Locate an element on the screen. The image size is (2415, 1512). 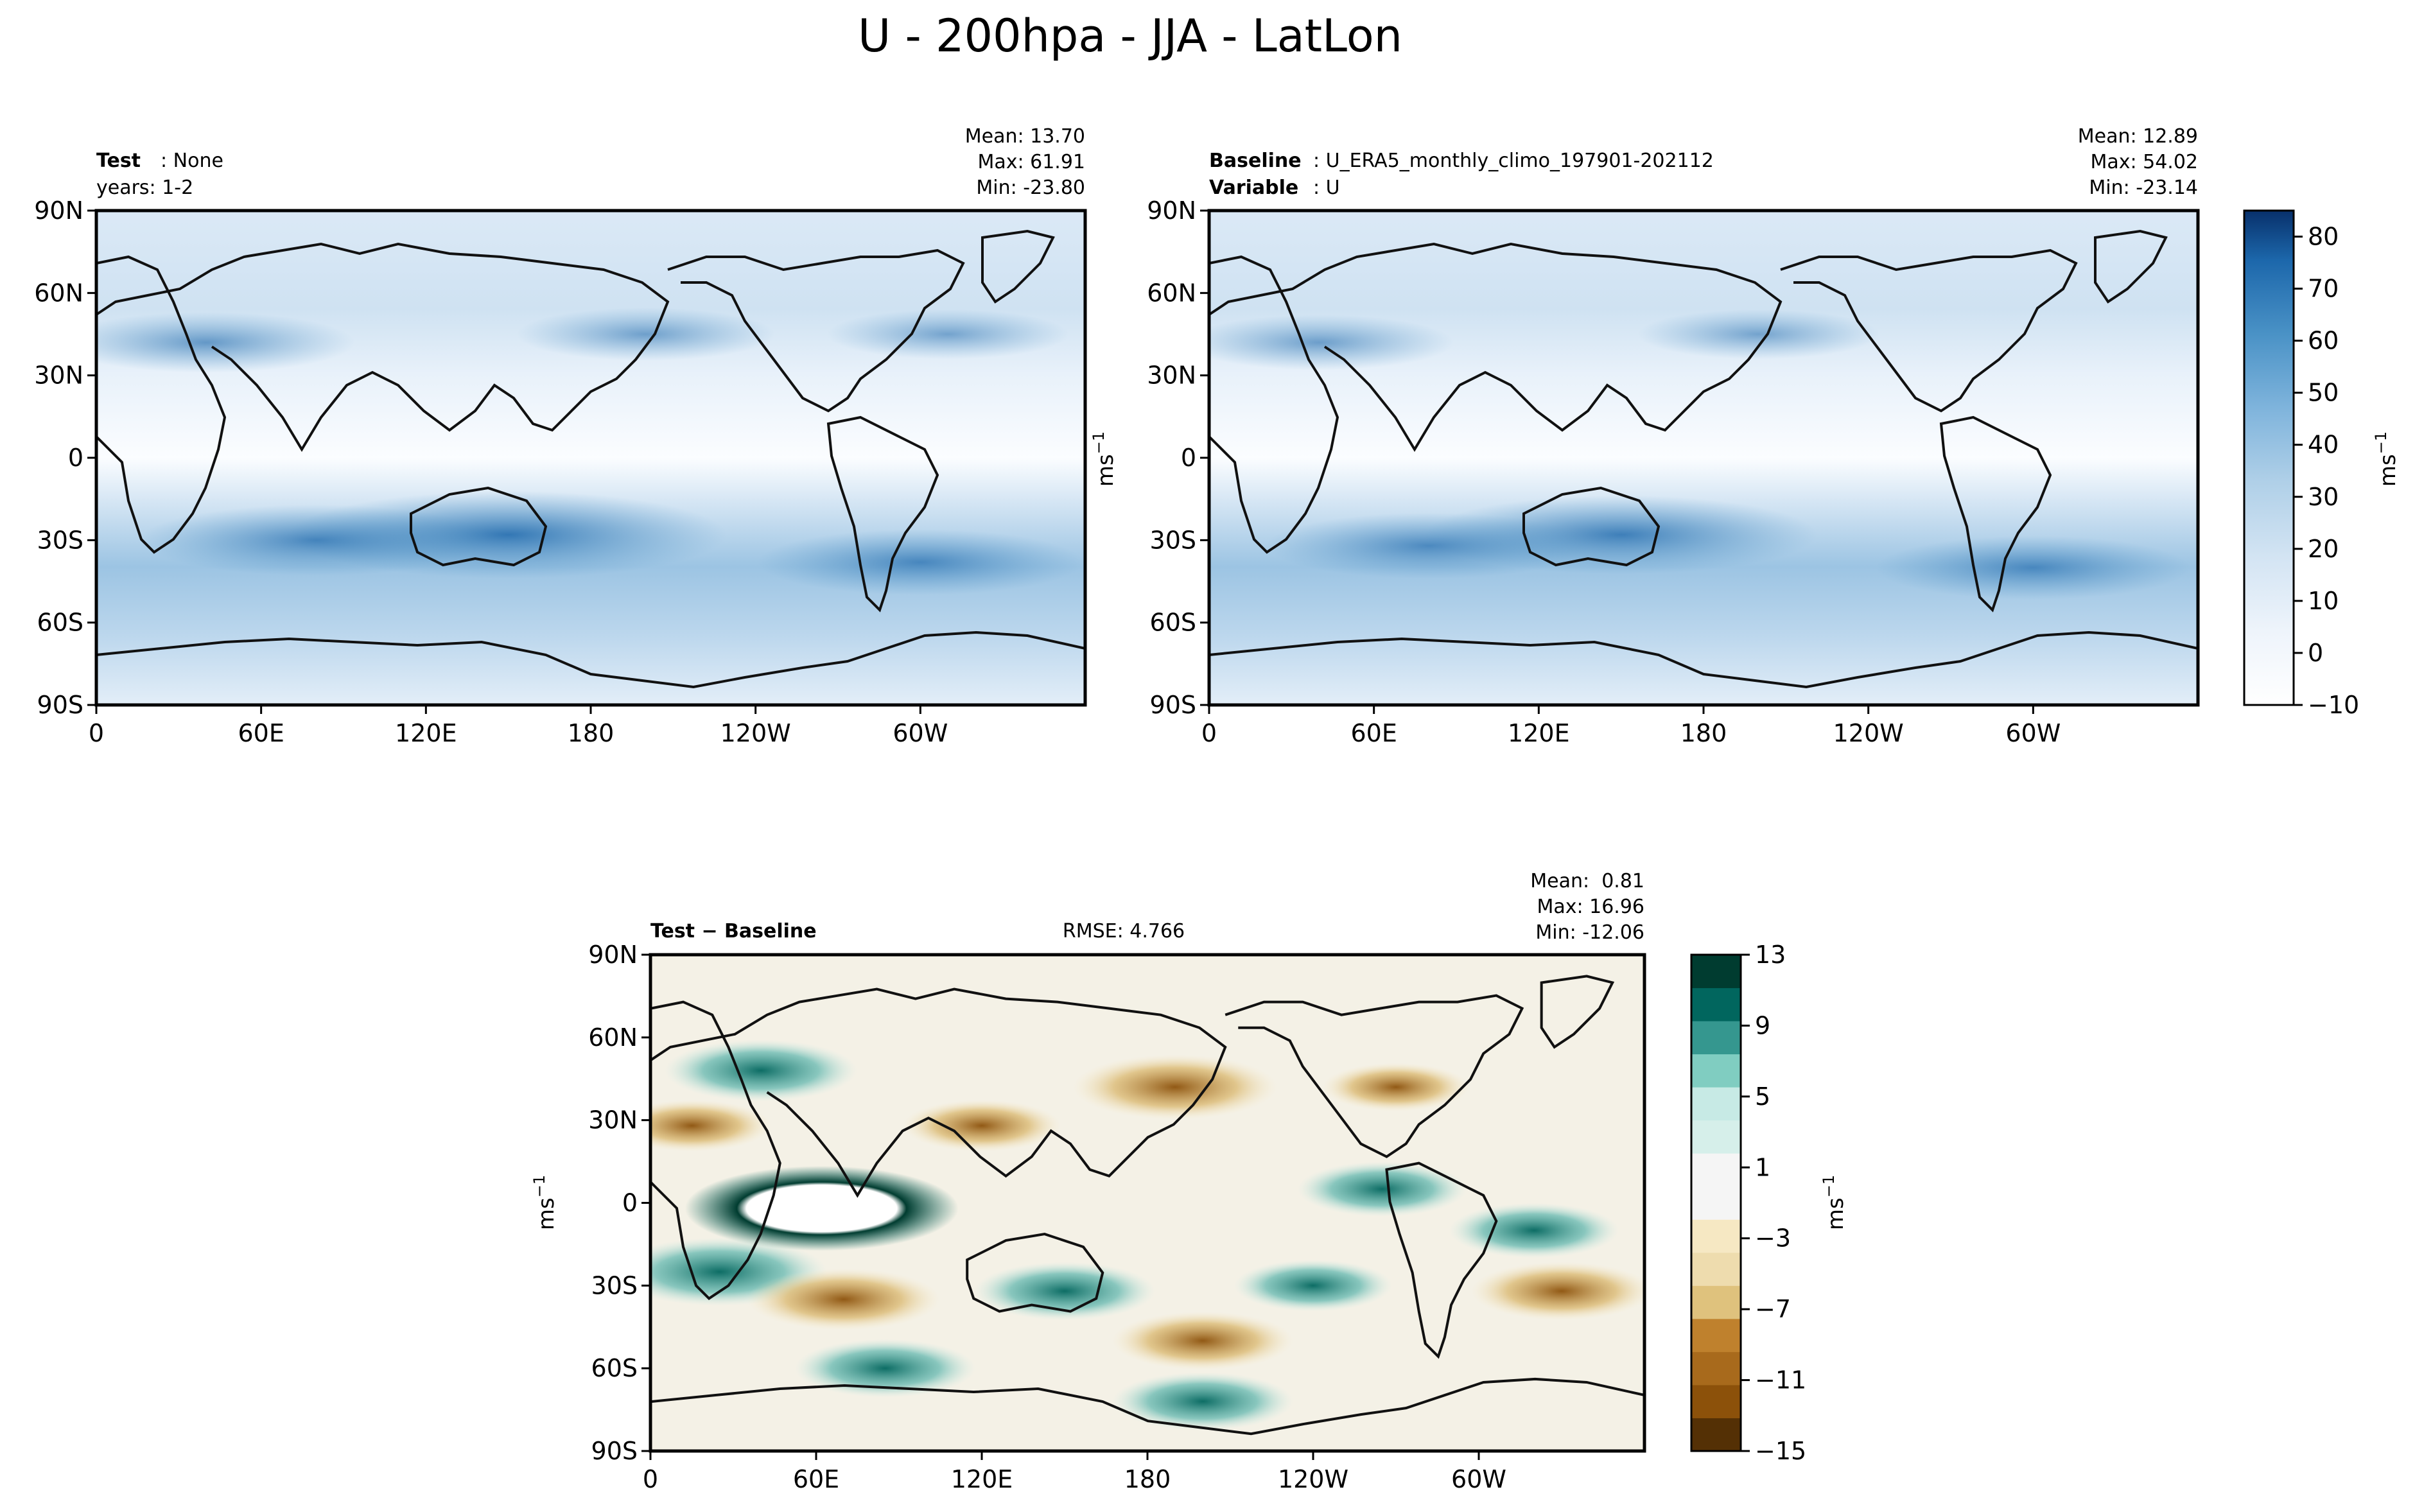
colorbar-tick-label: 30 is located at coordinates (2323, 497).